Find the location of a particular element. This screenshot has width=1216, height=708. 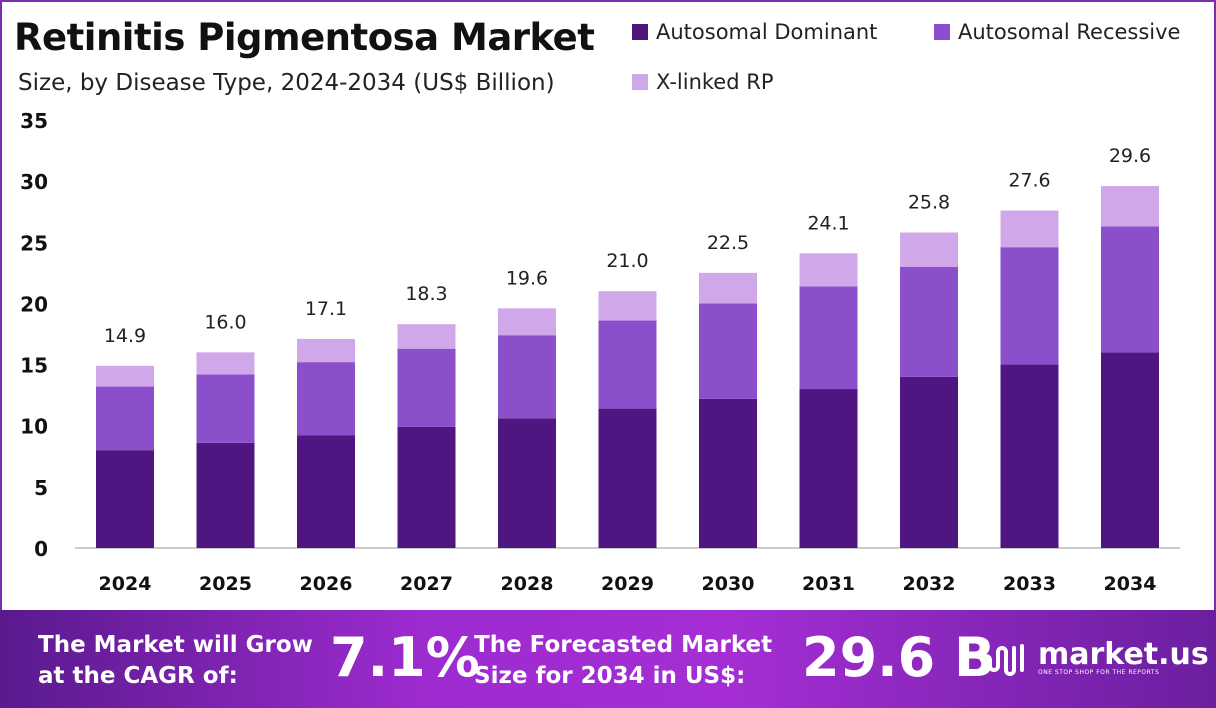

data-label: 22.5 is located at coordinates (728, 243).